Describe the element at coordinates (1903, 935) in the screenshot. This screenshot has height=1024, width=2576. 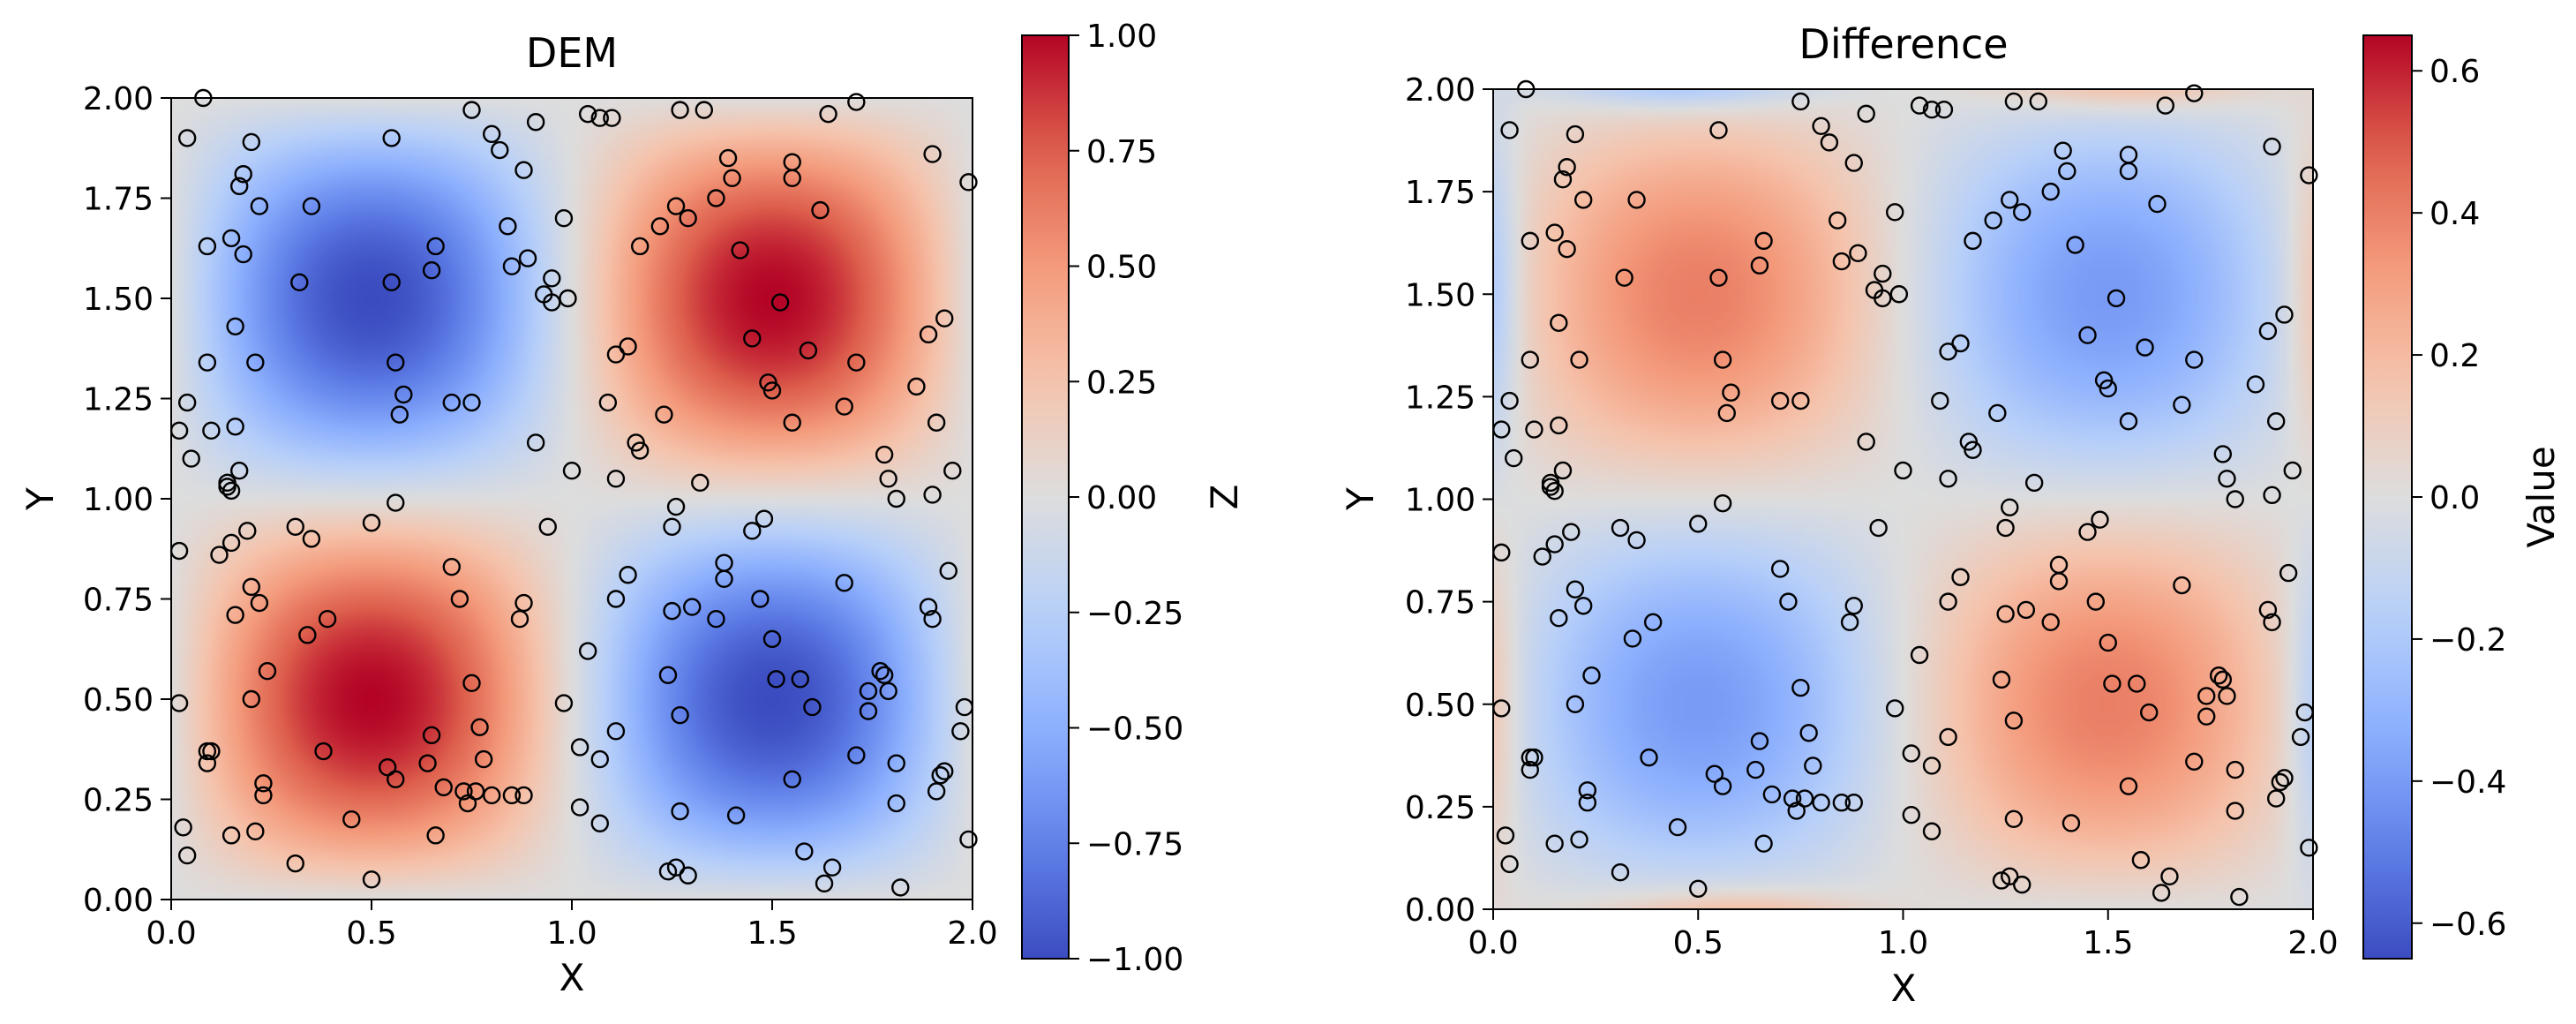
I see `difference-x-ticks: 0.0 0.5 1.0 1.5 2.0` at that location.